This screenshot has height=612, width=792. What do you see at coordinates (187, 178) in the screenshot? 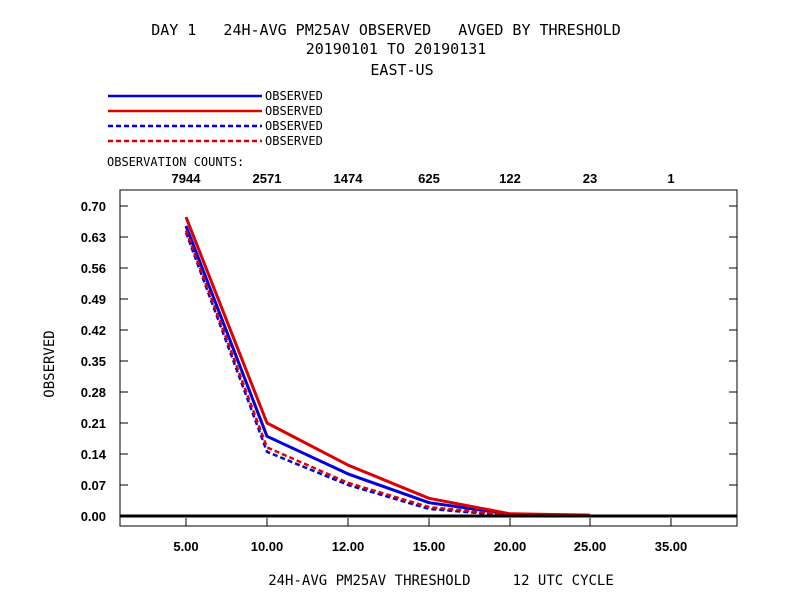
I see `observation-count: 7944` at bounding box center [187, 178].